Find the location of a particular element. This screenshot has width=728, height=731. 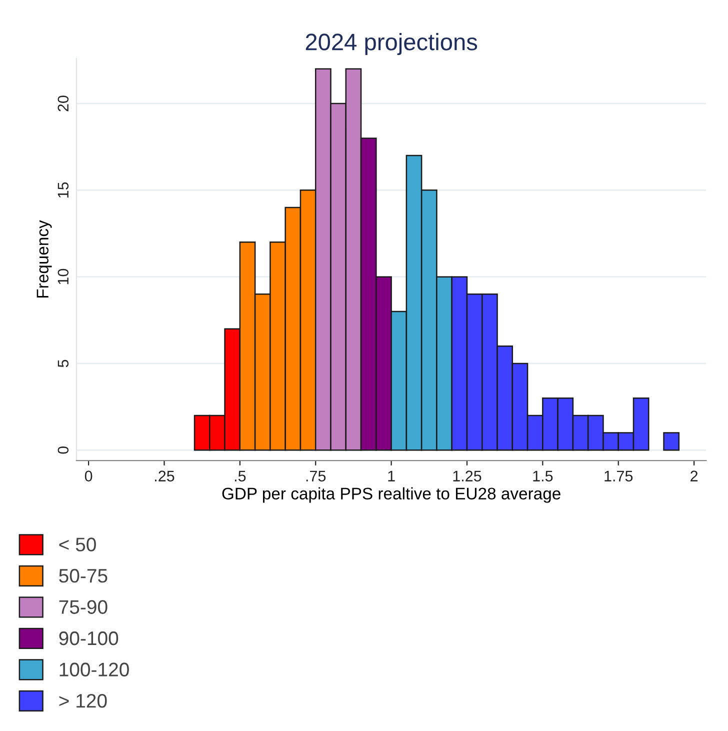

y-axis-title: Frequency is located at coordinates (44, 259).